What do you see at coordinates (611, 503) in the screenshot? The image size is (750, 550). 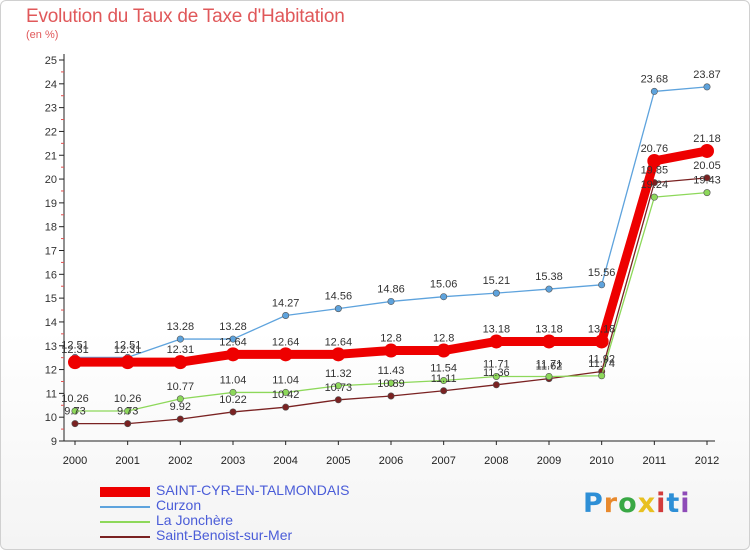 I see `logo-letter: r` at bounding box center [611, 503].